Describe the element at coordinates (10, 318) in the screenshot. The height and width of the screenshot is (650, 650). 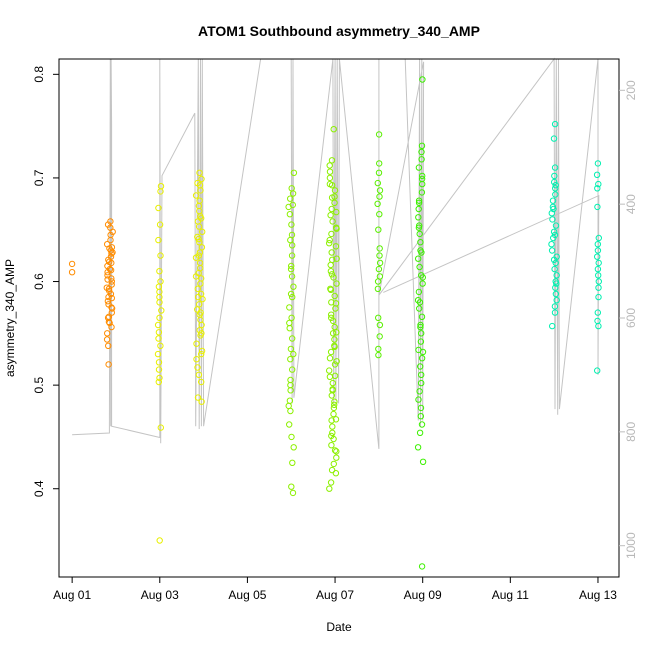
I see `y-axis-label: asymmetry_340_AMP` at that location.